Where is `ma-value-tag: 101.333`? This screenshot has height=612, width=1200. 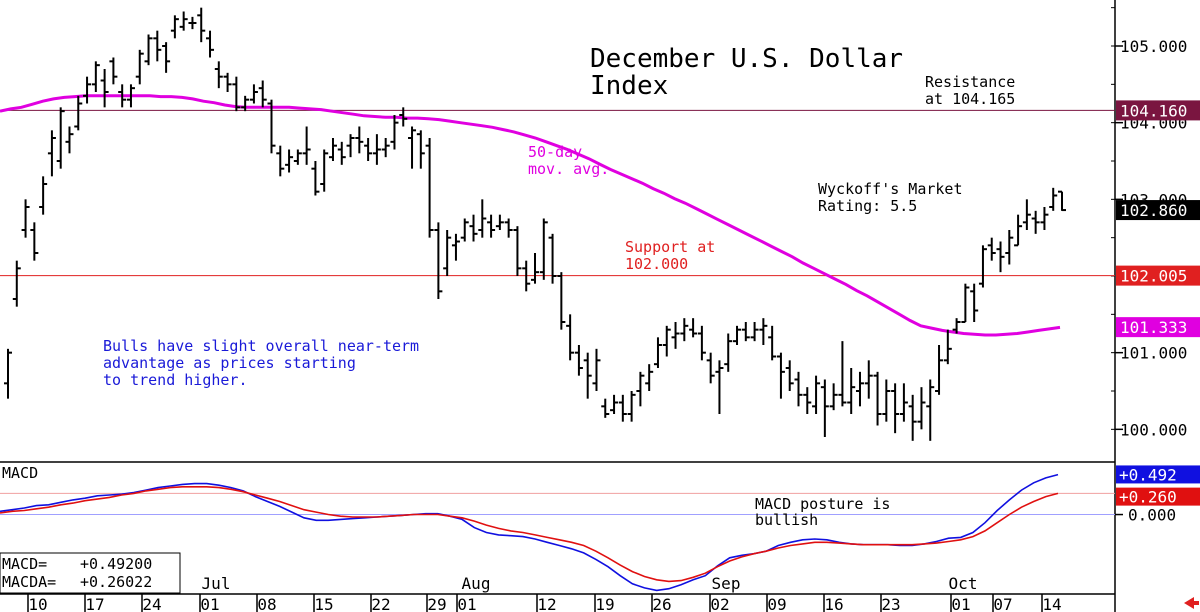
ma-value-tag: 101.333 is located at coordinates (1153, 327).